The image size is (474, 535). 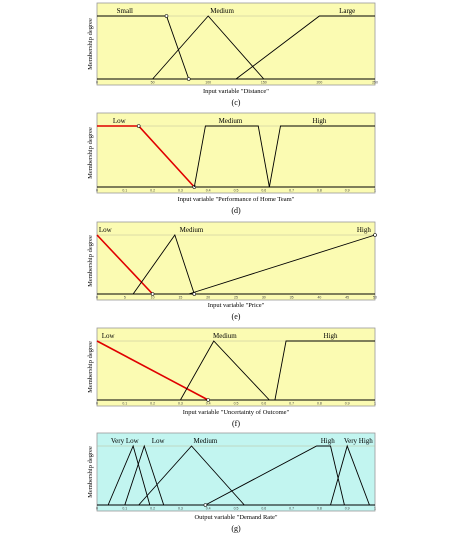 What do you see at coordinates (358, 441) in the screenshot?
I see `mf-label-very-high: Very High` at bounding box center [358, 441].